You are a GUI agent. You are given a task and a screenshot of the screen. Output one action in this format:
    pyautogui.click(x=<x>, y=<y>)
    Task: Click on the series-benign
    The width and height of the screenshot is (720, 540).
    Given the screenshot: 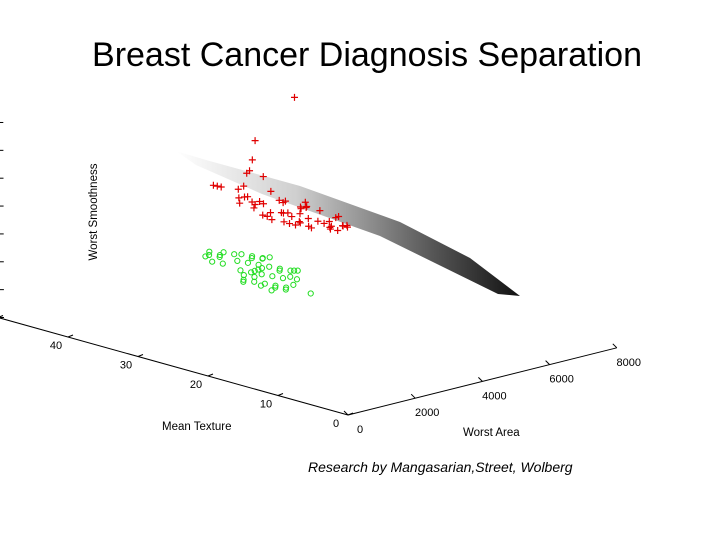 What is the action you would take?
    pyautogui.click(x=258, y=272)
    